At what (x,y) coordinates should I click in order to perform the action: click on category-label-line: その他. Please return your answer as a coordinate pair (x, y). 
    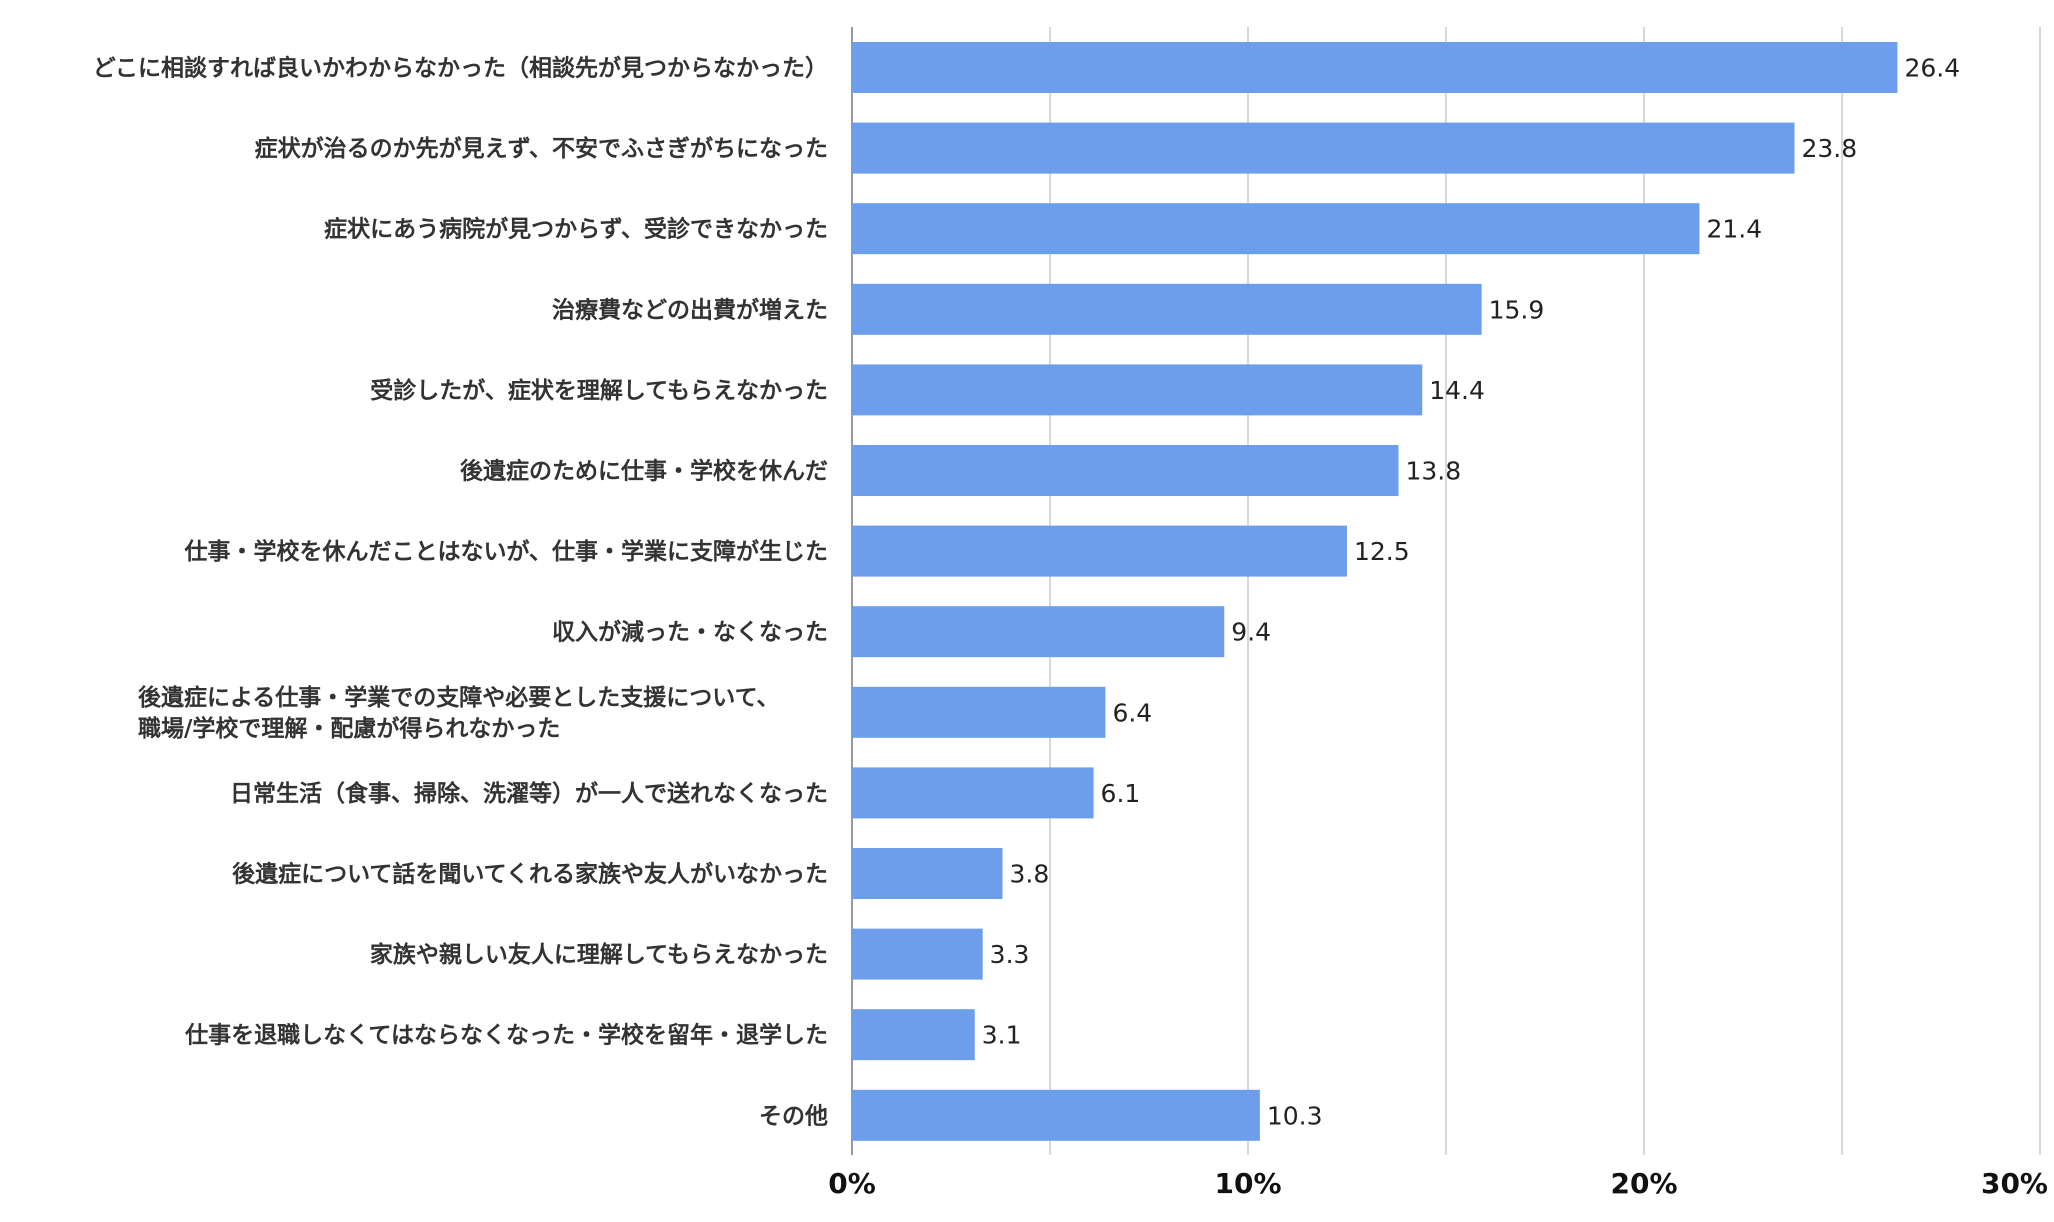
    Looking at the image, I should click on (793, 1116).